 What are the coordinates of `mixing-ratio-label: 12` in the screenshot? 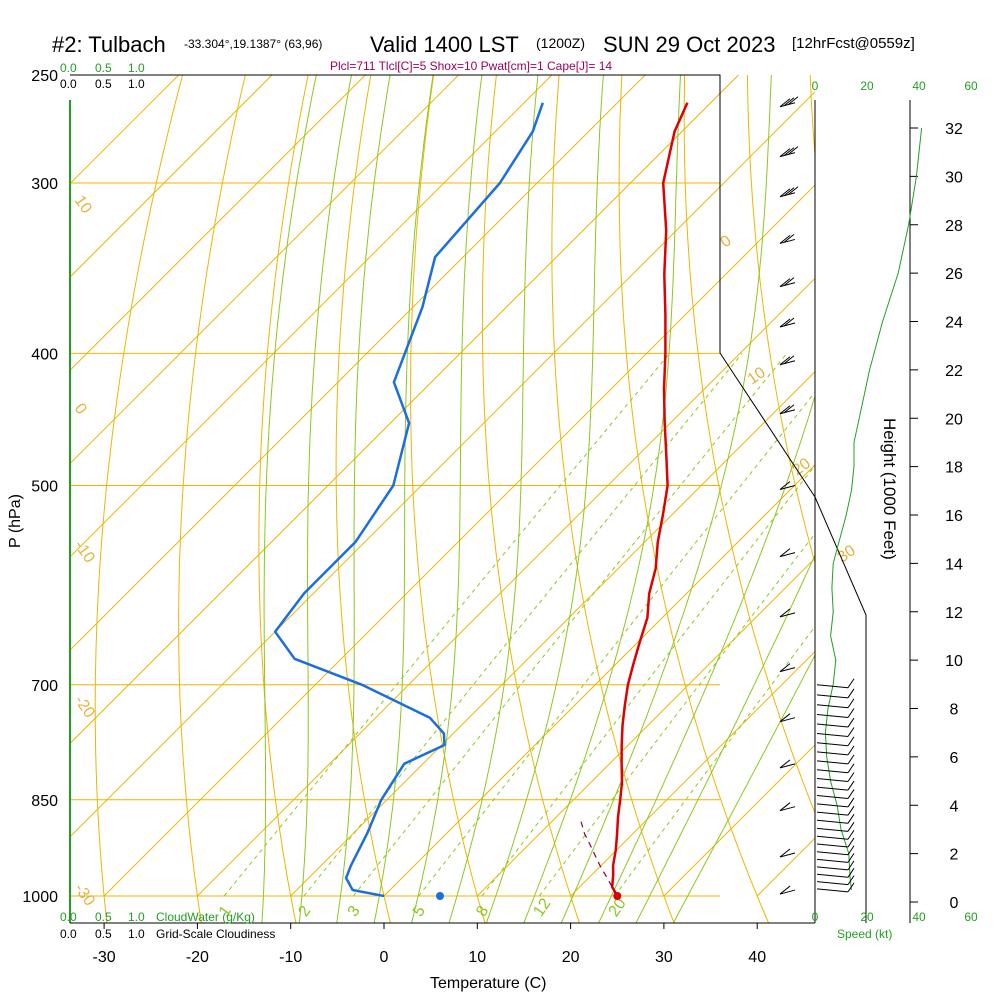 It's located at (542, 907).